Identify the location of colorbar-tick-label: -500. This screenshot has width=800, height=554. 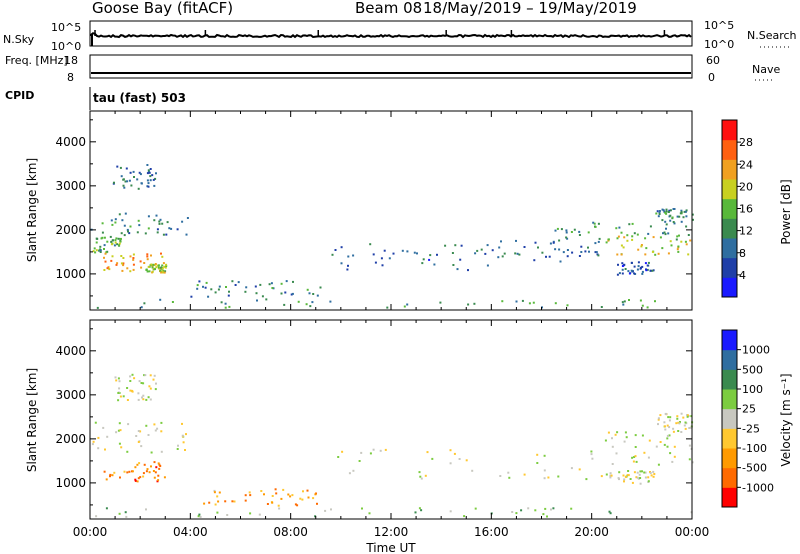
(754, 468).